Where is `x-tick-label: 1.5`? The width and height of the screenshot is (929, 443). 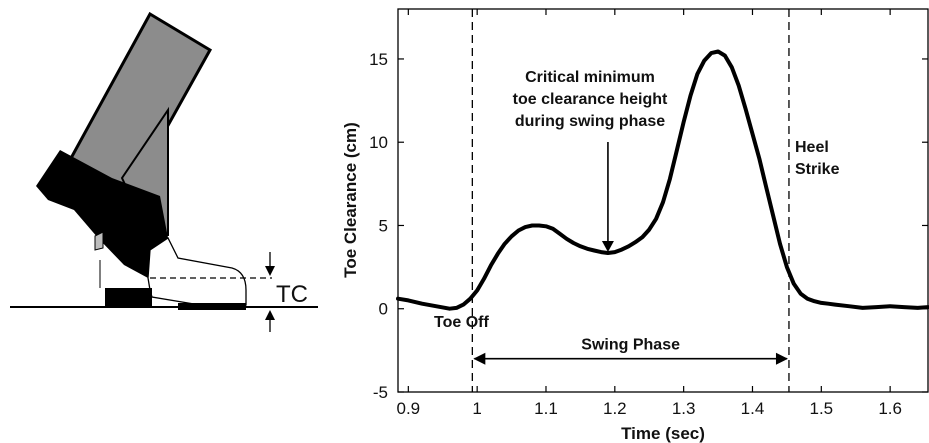 x-tick-label: 1.5 is located at coordinates (821, 408).